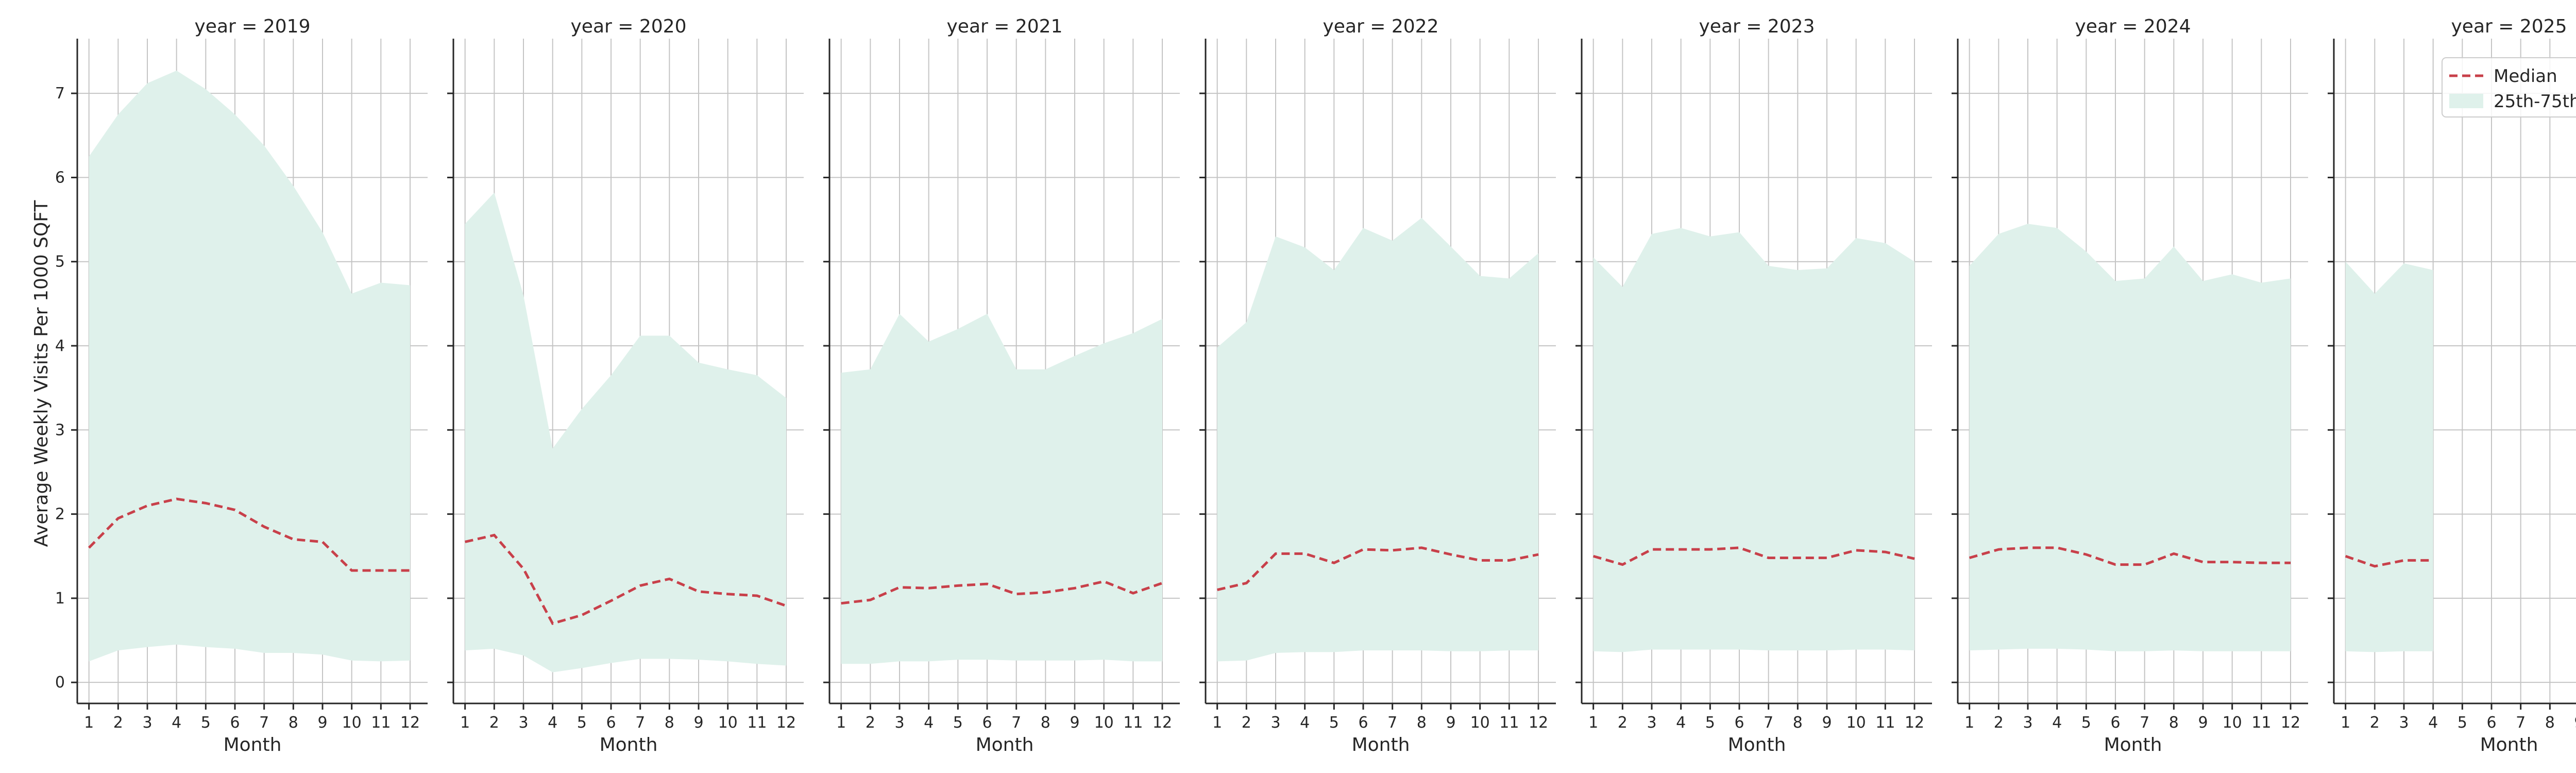 This screenshot has width=2576, height=773. What do you see at coordinates (60, 430) in the screenshot?
I see `y-tick-label: 3` at bounding box center [60, 430].